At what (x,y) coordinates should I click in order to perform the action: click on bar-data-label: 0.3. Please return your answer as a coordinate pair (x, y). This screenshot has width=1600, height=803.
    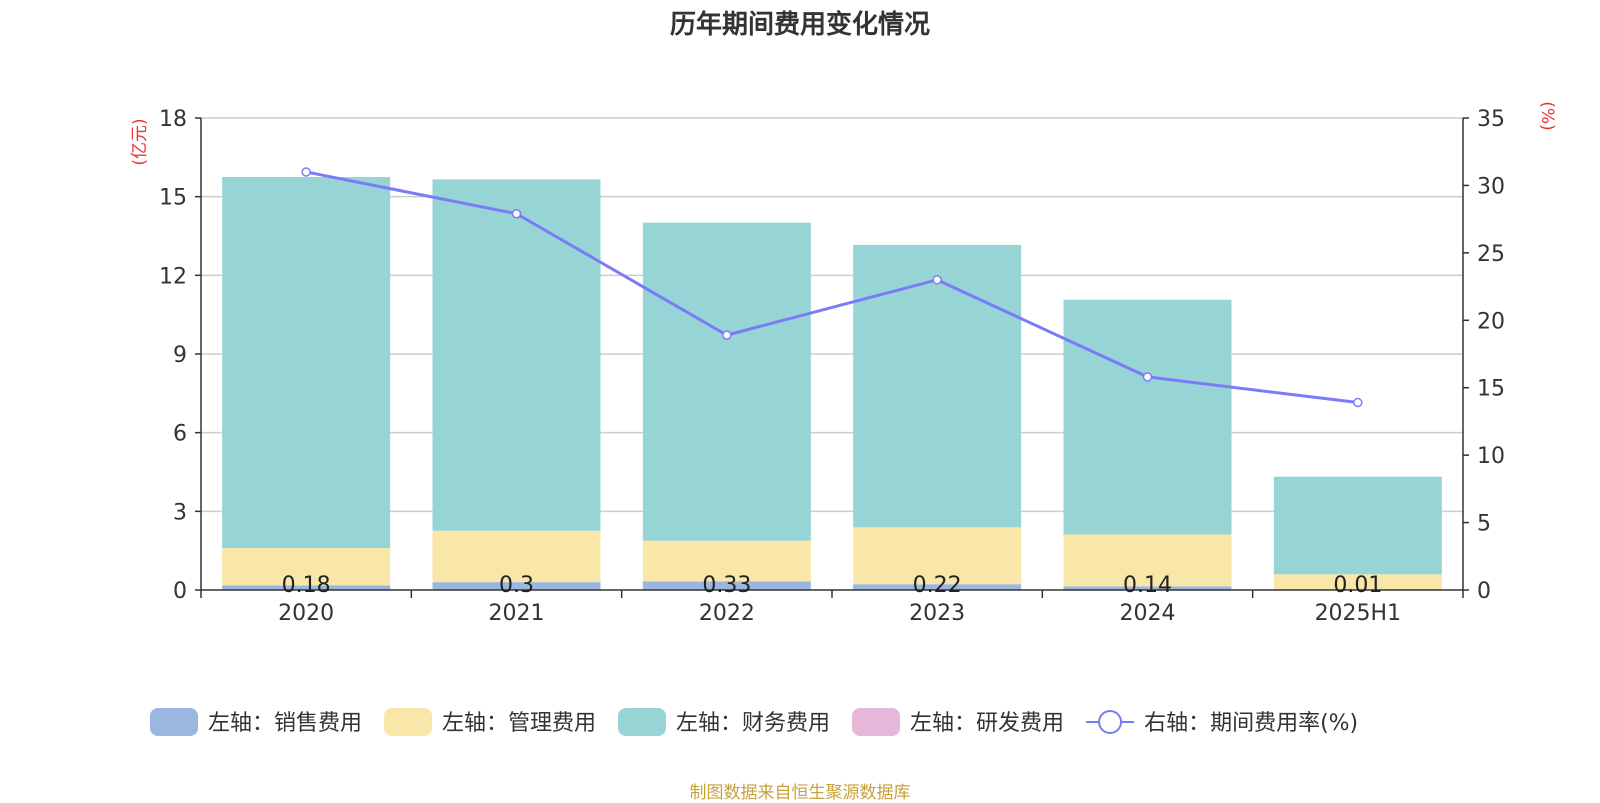
    Looking at the image, I should click on (516, 585).